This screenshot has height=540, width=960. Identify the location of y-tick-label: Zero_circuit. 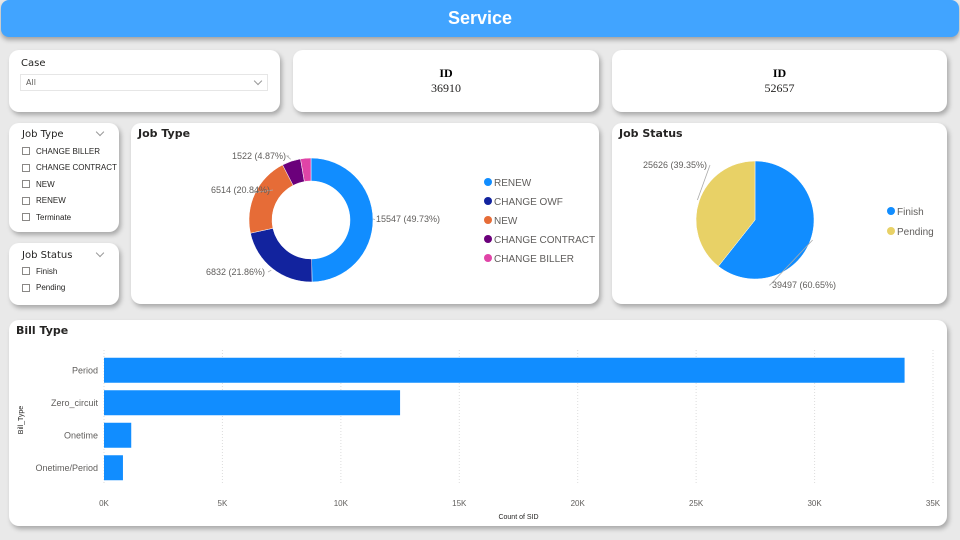
(75, 403).